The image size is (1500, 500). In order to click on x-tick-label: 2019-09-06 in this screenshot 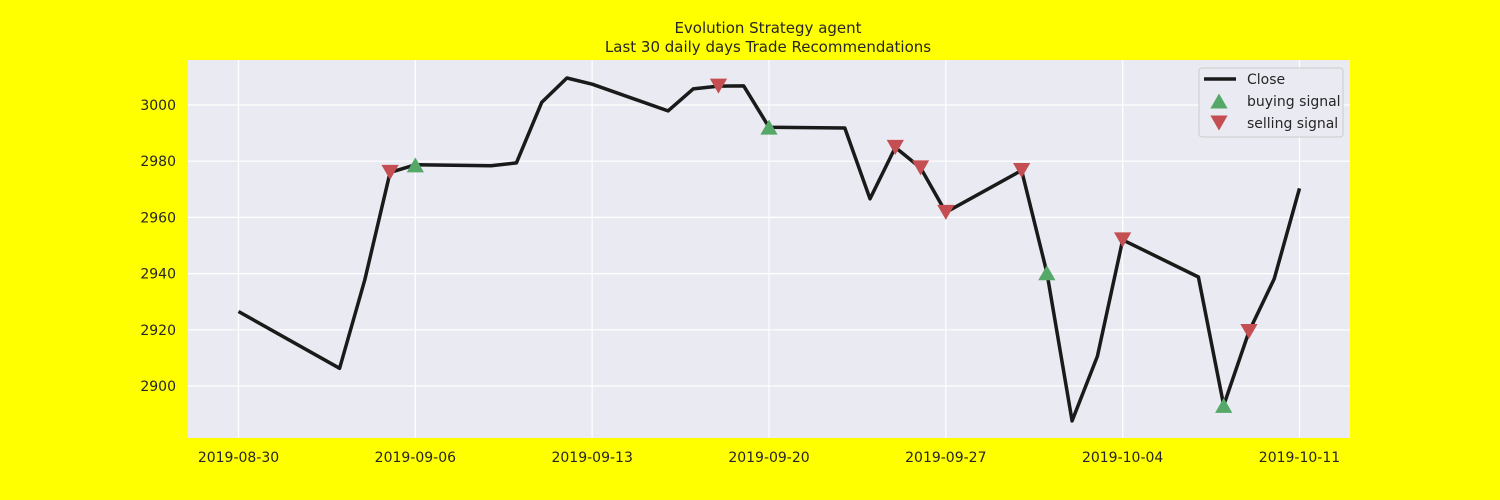, I will do `click(415, 458)`.